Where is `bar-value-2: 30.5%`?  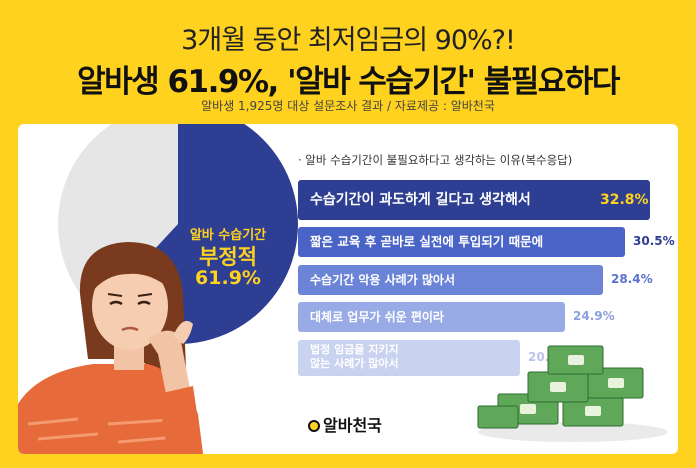
bar-value-2: 30.5% is located at coordinates (654, 241).